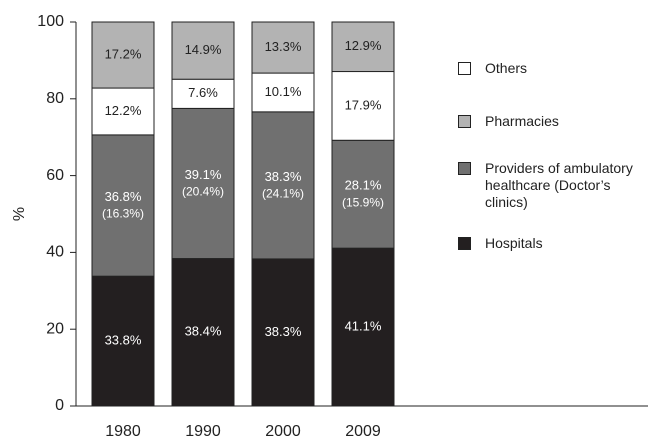 The image size is (653, 443). What do you see at coordinates (50, 21) in the screenshot?
I see `y-tick-label: 100` at bounding box center [50, 21].